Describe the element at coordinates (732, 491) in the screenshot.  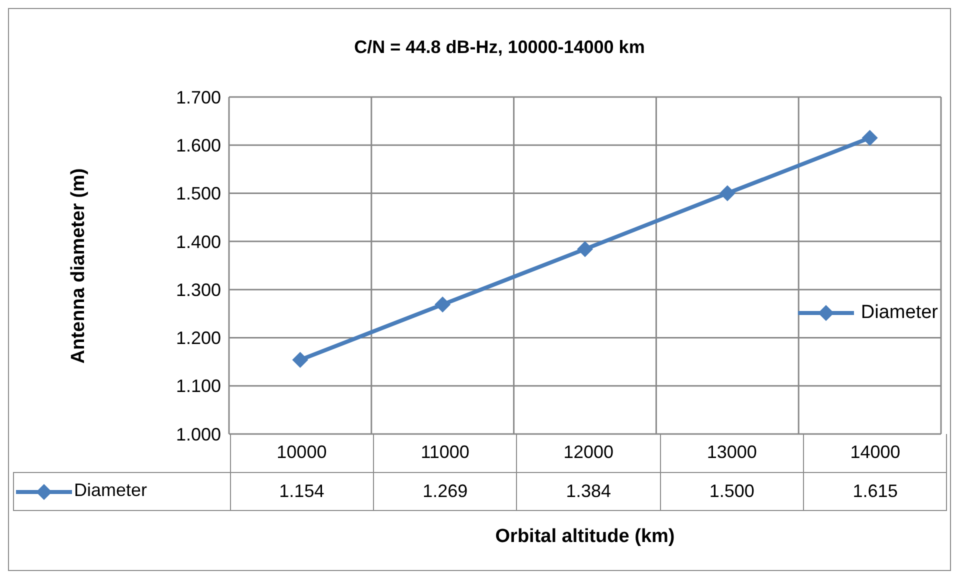
I see `data-label: 1.500` at that location.